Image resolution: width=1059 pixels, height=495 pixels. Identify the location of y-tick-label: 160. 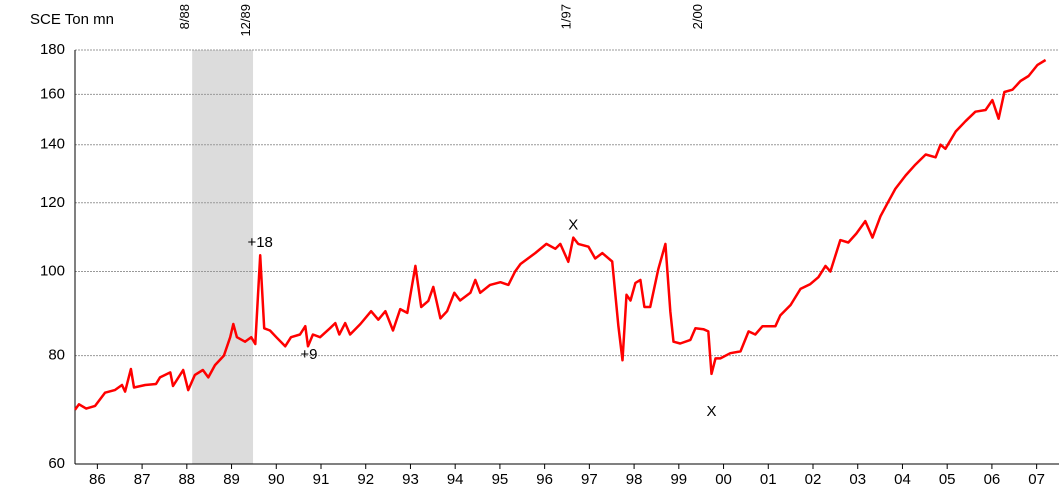
(52, 93).